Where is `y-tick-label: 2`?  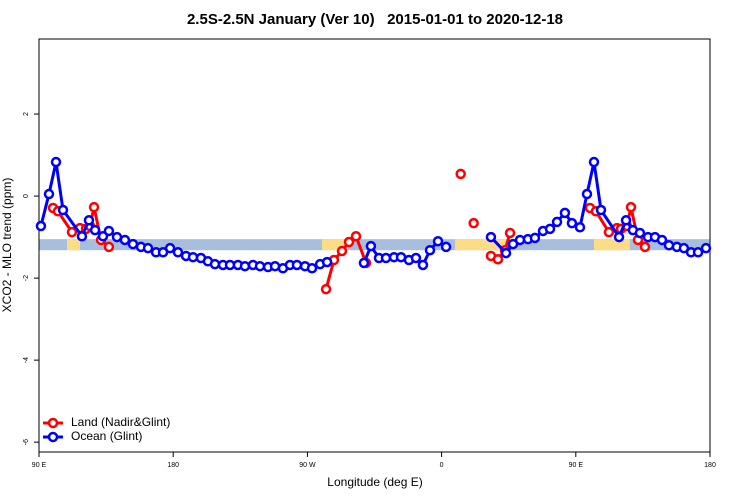
y-tick-label: 2 is located at coordinates (26, 114).